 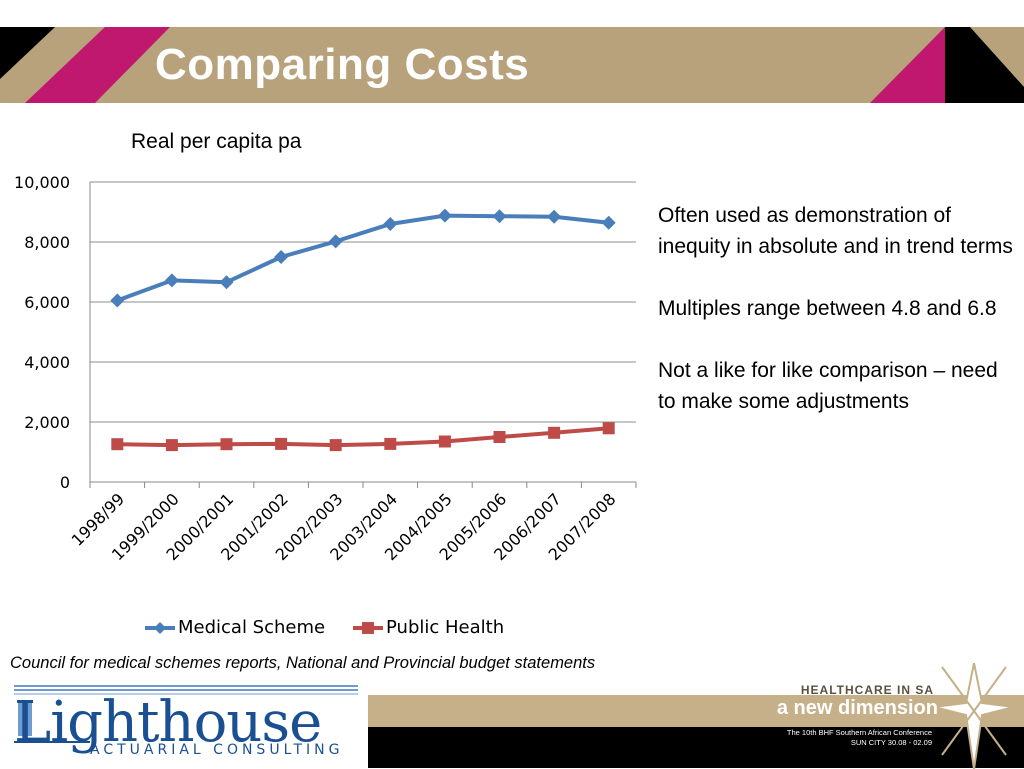 I want to click on logo-wordmark: Lighthouse, so click(x=168, y=722).